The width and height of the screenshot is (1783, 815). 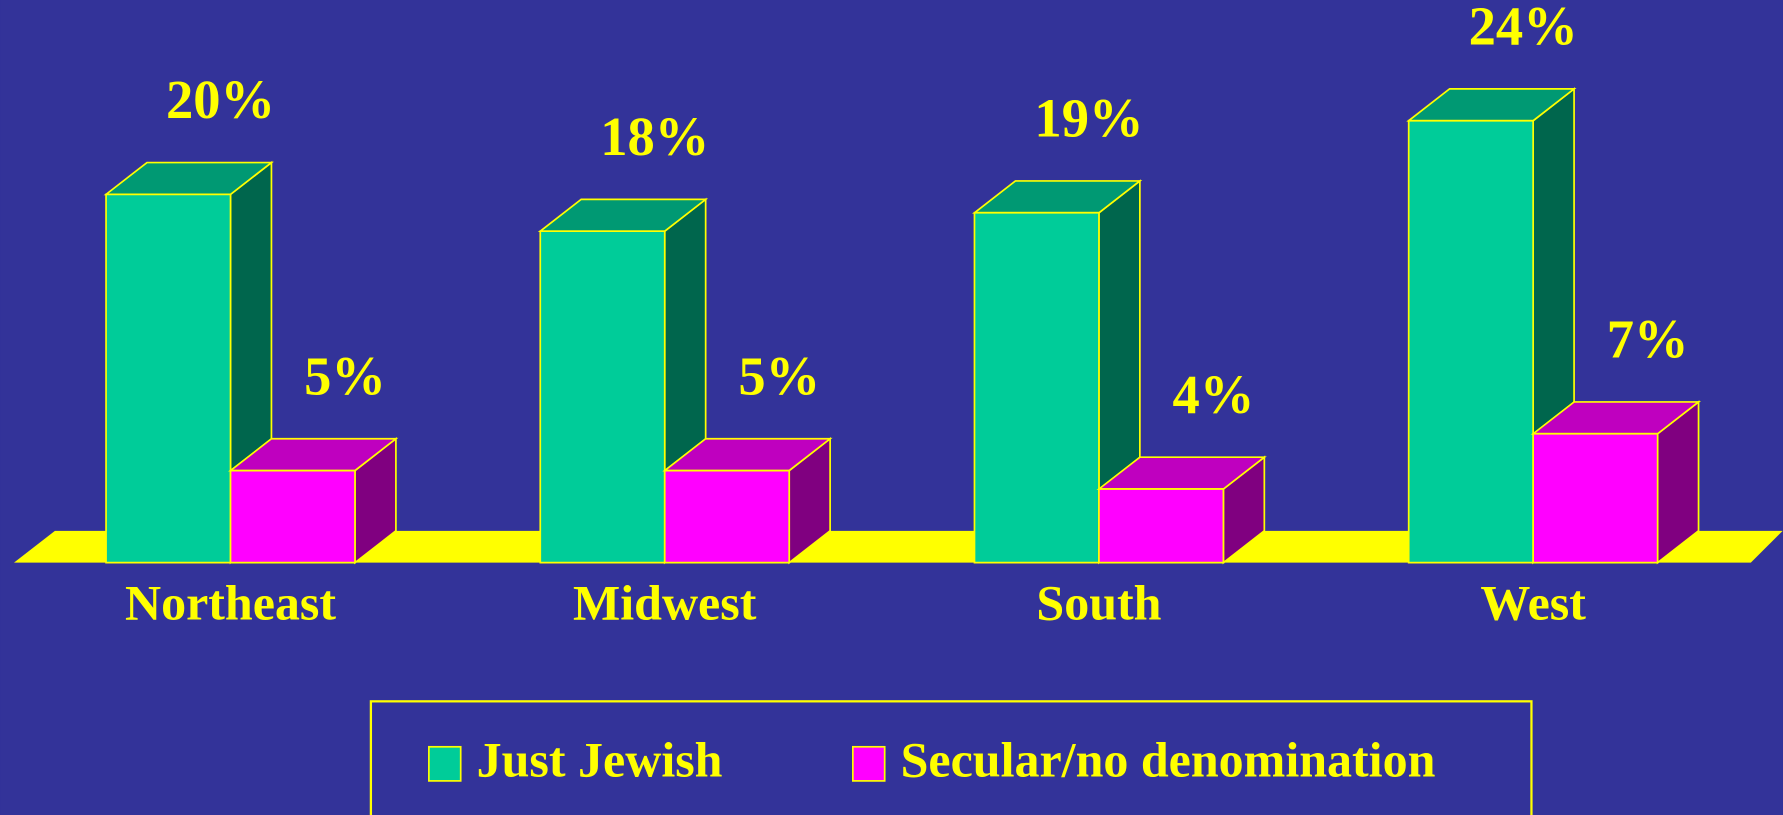 I want to click on value-label: 24%, so click(x=1523, y=28).